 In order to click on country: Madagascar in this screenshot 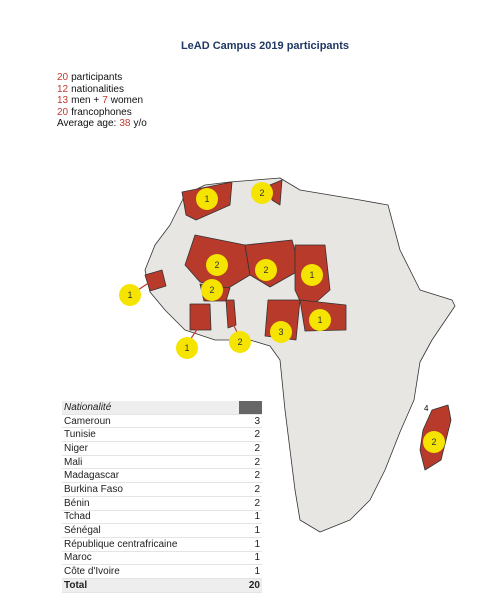, I will do `click(151, 476)`.